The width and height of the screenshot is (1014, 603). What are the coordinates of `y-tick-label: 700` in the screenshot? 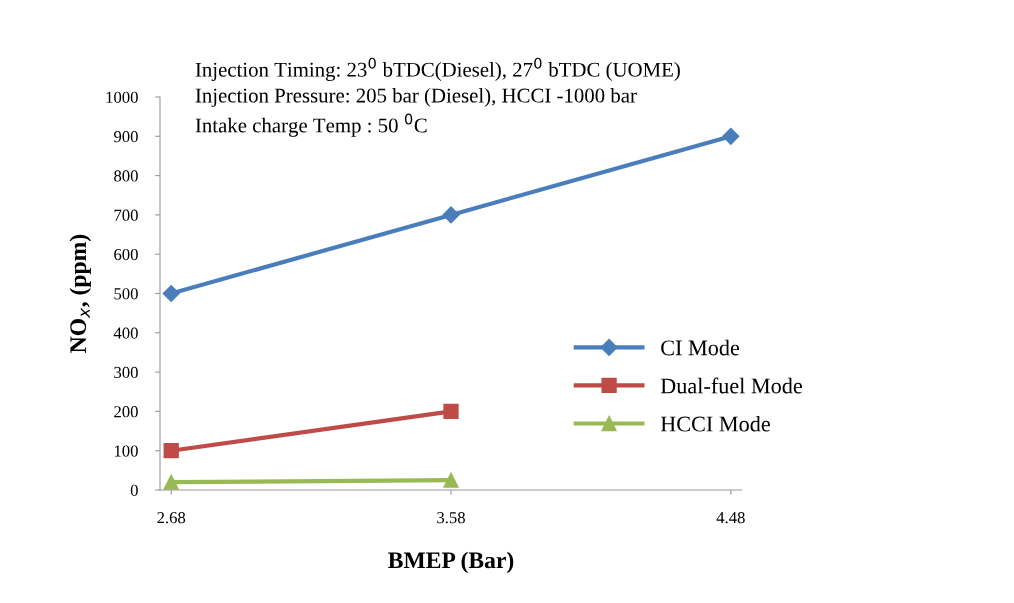 It's located at (126, 215).